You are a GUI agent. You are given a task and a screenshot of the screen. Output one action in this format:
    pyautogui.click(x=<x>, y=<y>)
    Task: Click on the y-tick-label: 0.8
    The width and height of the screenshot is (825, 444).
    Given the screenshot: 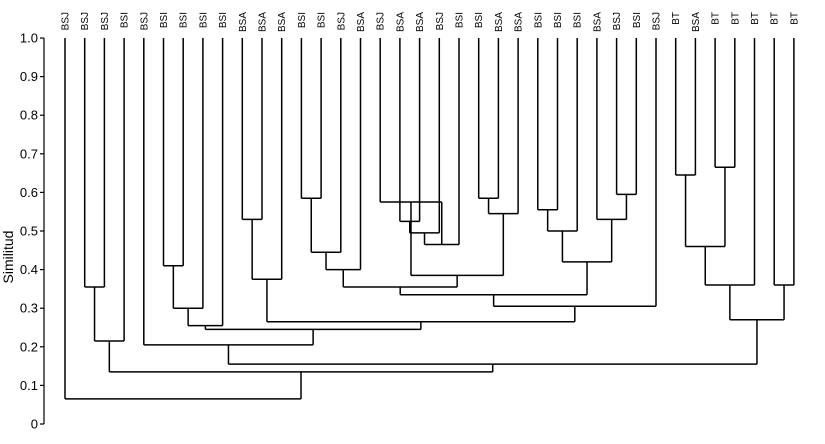 What is the action you would take?
    pyautogui.click(x=29, y=115)
    